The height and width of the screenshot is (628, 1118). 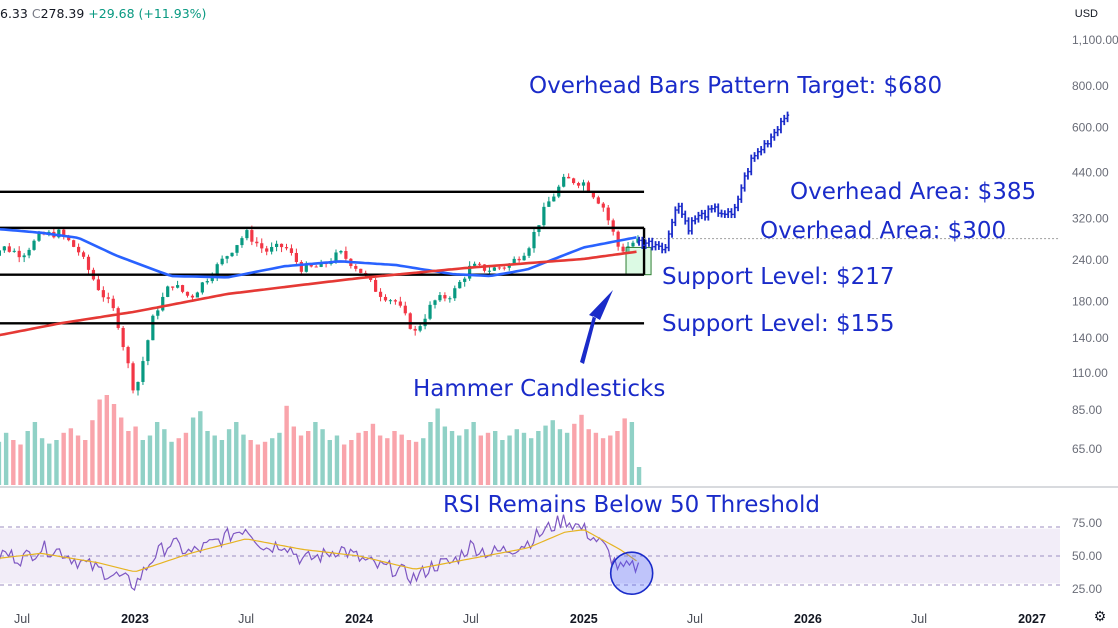 I want to click on rsi-signal-line, so click(x=318, y=550).